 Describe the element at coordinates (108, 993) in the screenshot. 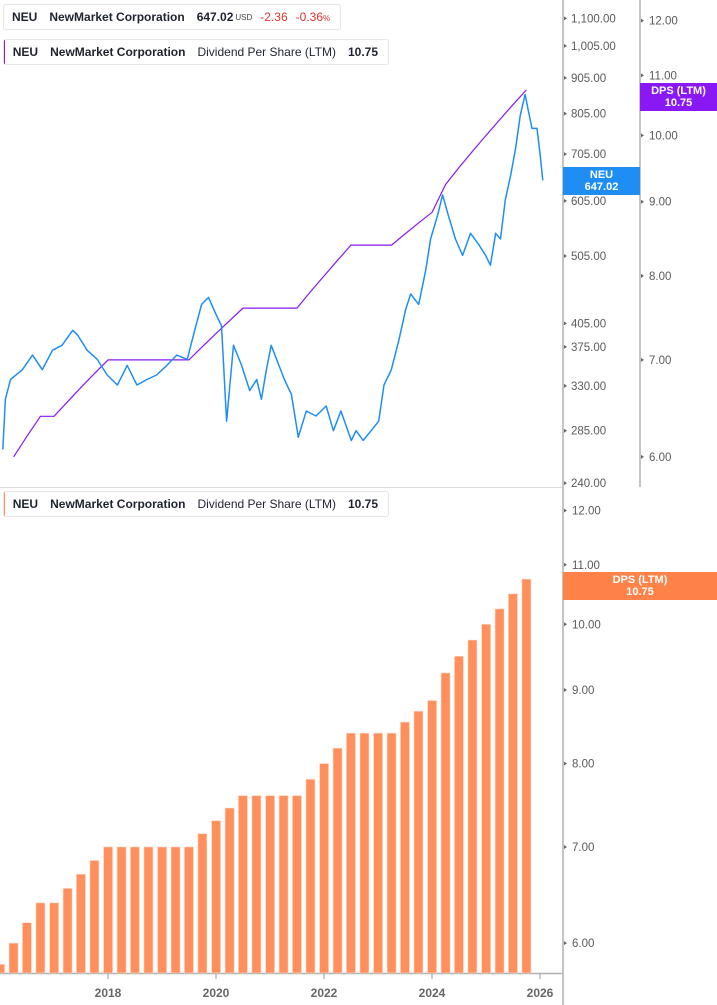

I see `x-tick-label: 2018` at that location.